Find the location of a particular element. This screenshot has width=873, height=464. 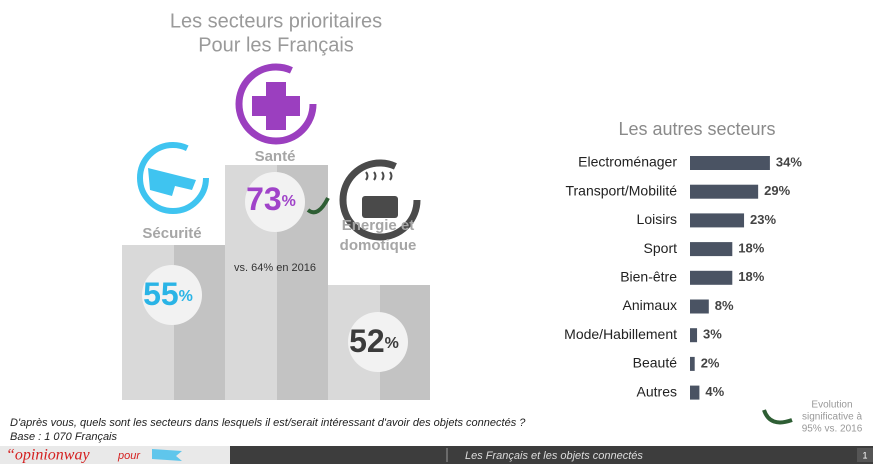

legend-text: significative à is located at coordinates (832, 417).